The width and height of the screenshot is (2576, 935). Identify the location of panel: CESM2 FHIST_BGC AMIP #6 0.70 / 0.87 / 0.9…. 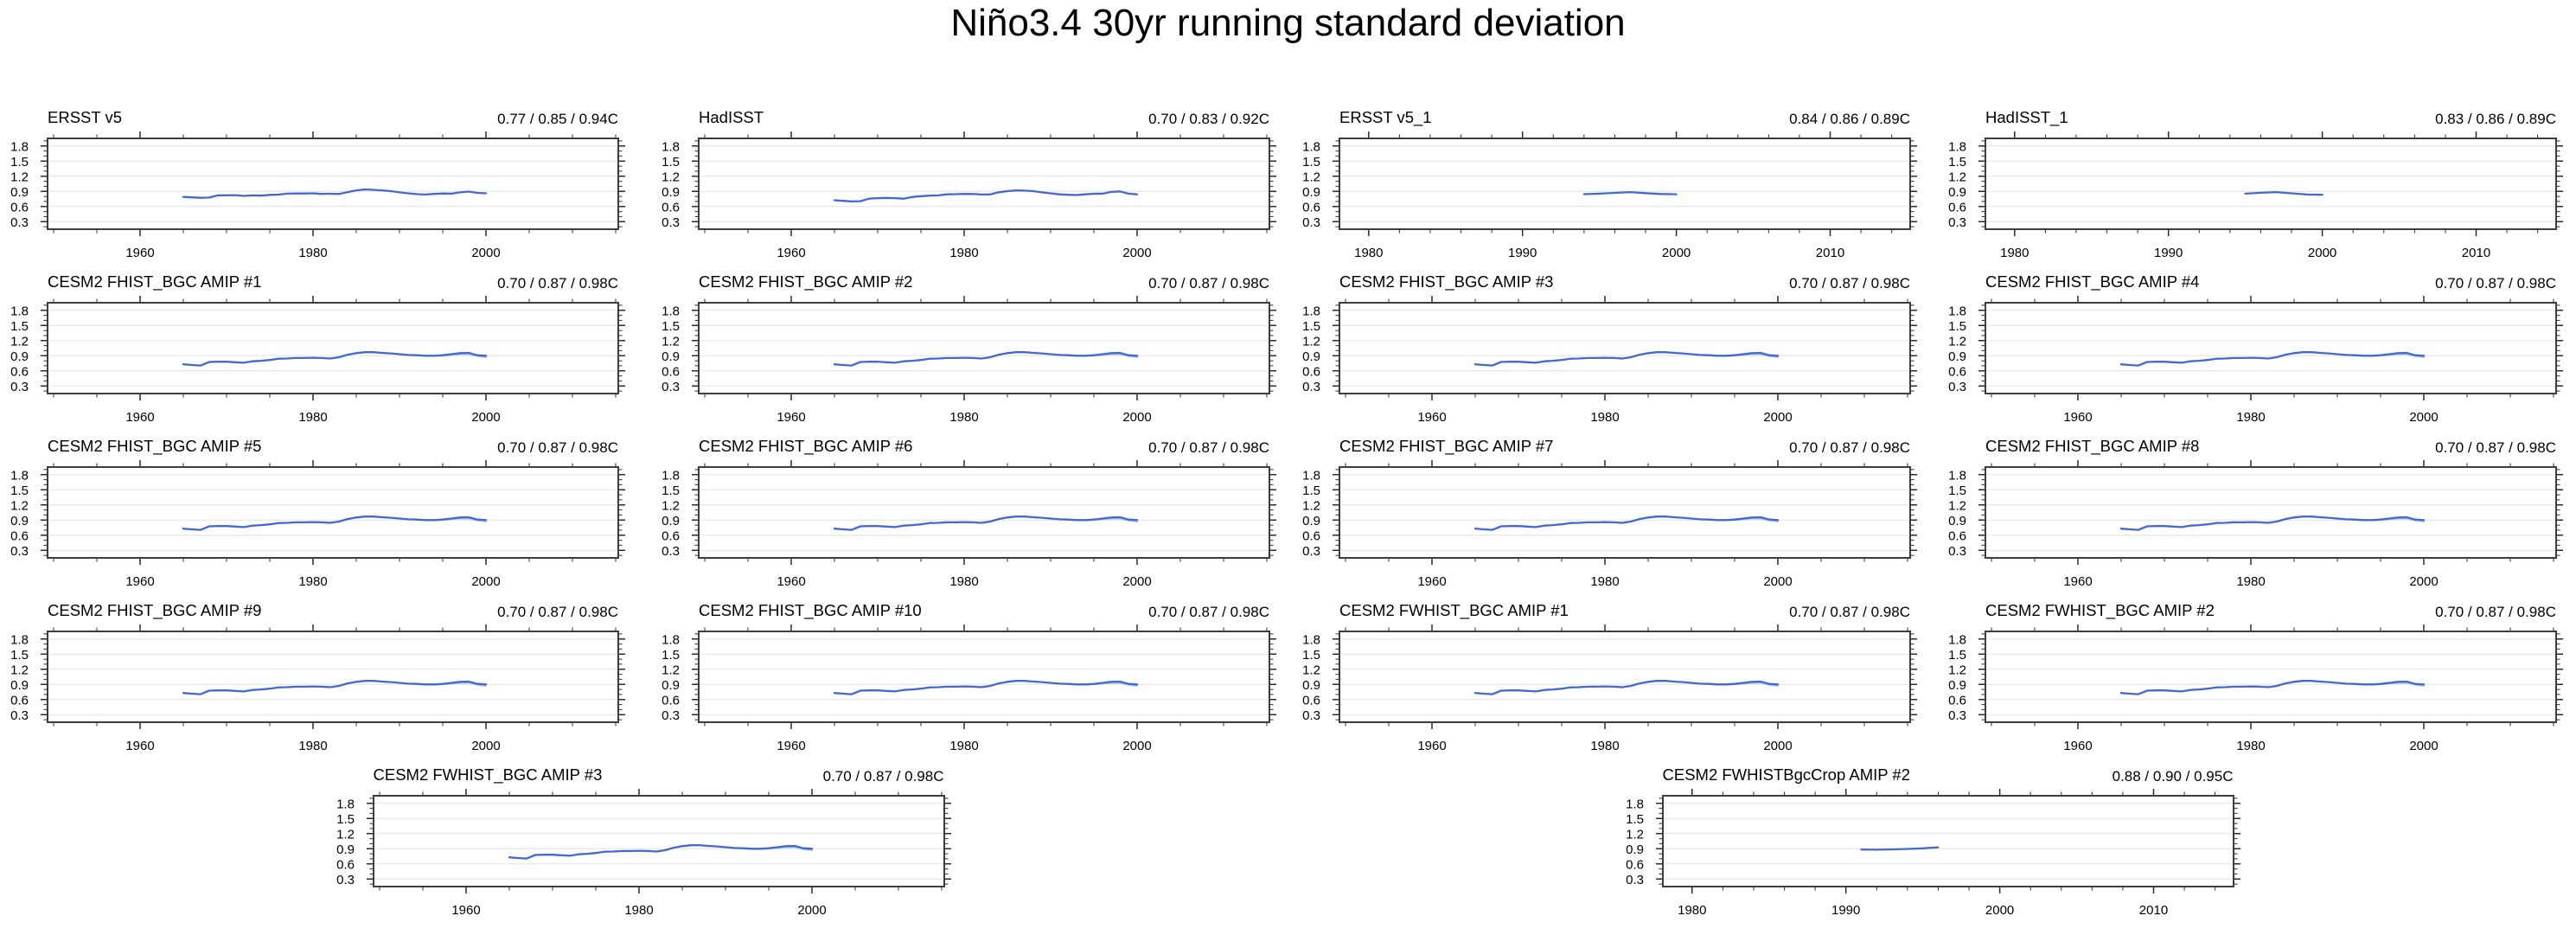
(973, 510).